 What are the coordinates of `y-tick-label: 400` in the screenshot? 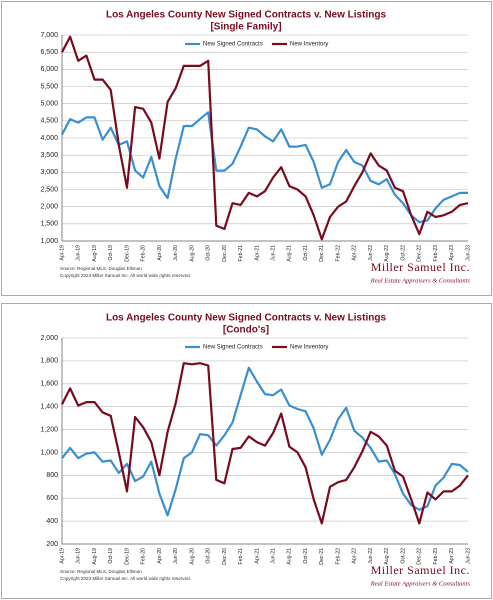 It's located at (52, 521).